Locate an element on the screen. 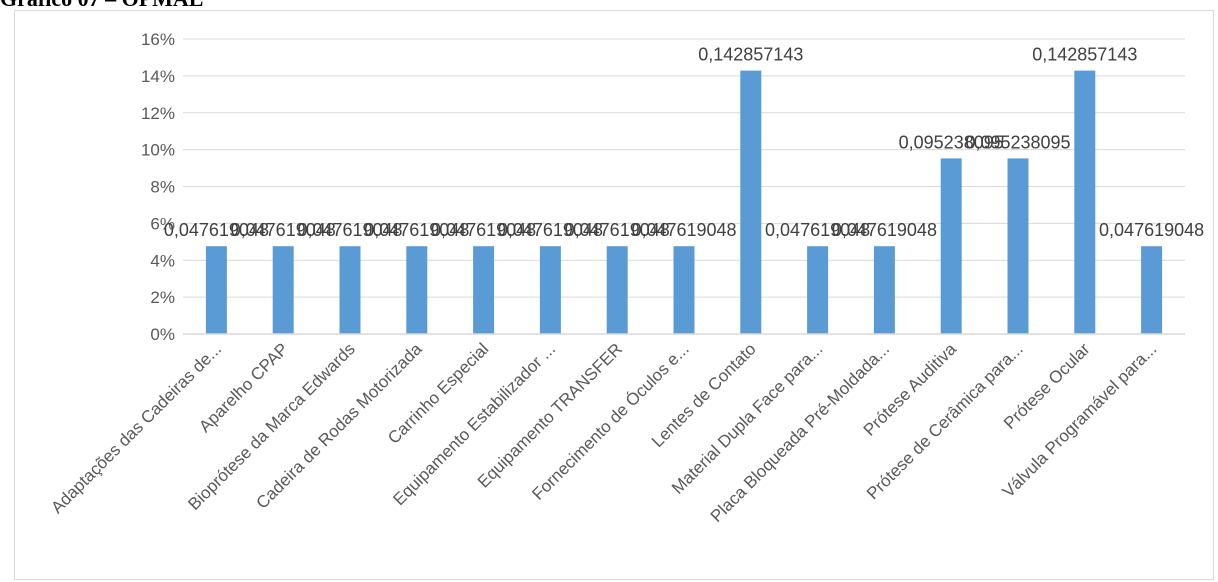  y-tick-label: 14% is located at coordinates (158, 76).